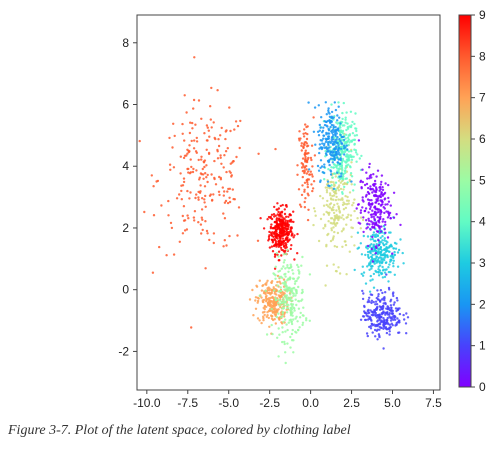  I want to click on x-tick-label: 5.0, so click(392, 403).